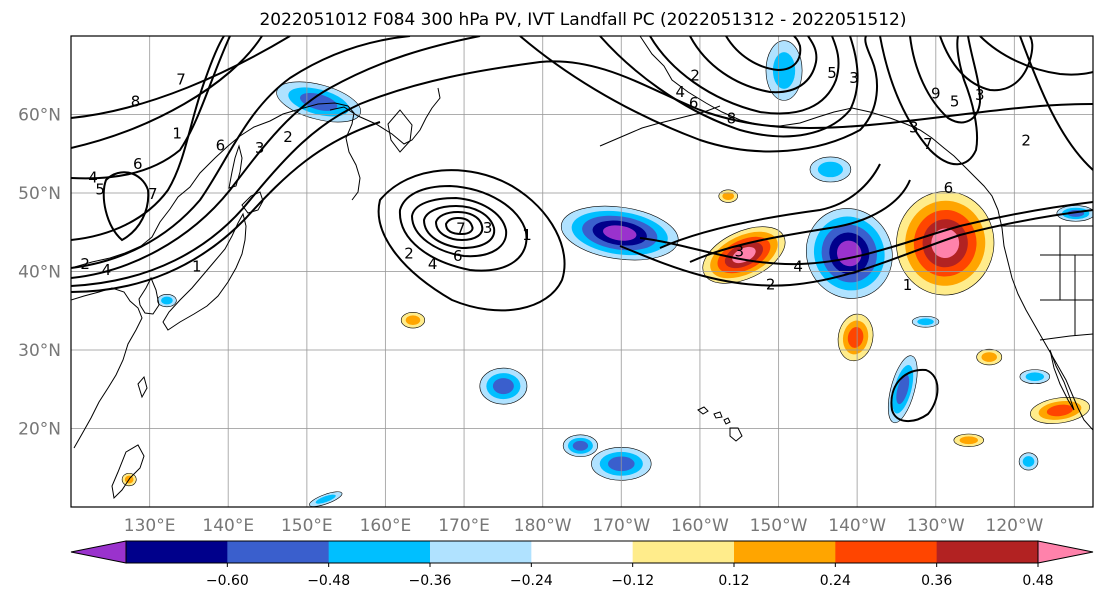 The width and height of the screenshot is (1105, 601). What do you see at coordinates (621, 526) in the screenshot?
I see `lon-tick-label: 170°W` at bounding box center [621, 526].